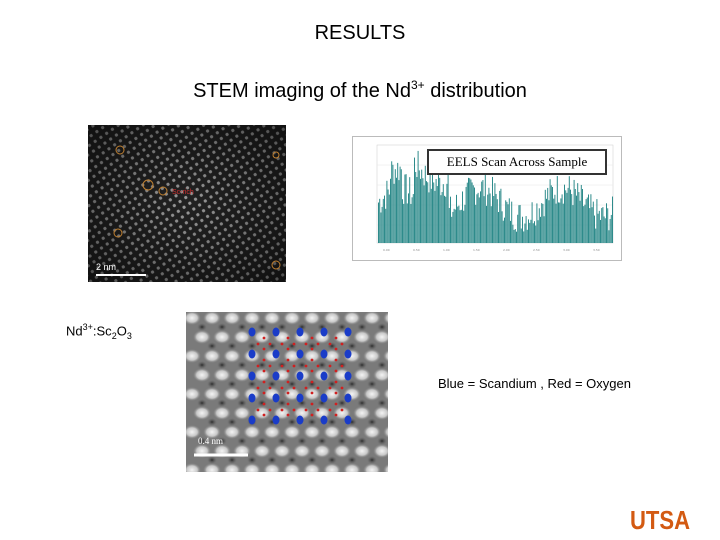 The height and width of the screenshot is (540, 720). Describe the element at coordinates (506, 250) in the screenshot. I see `svg-text: 2.00` at that location.